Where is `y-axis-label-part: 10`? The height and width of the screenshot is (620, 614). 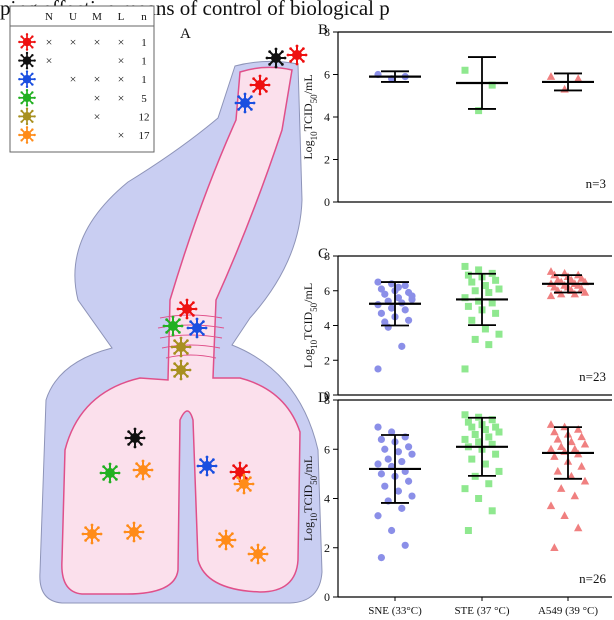
y-axis-label-part: 10 is located at coordinates (314, 136).